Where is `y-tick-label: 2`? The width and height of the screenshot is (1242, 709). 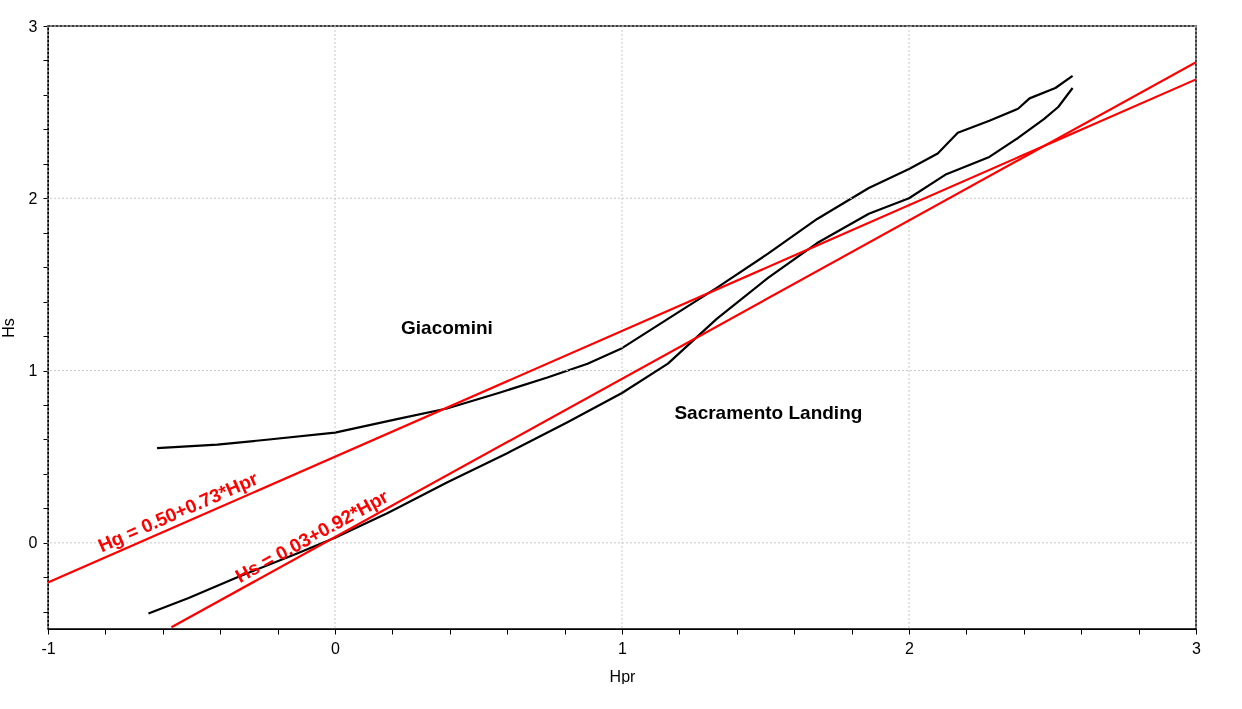 y-tick-label: 2 is located at coordinates (33, 198).